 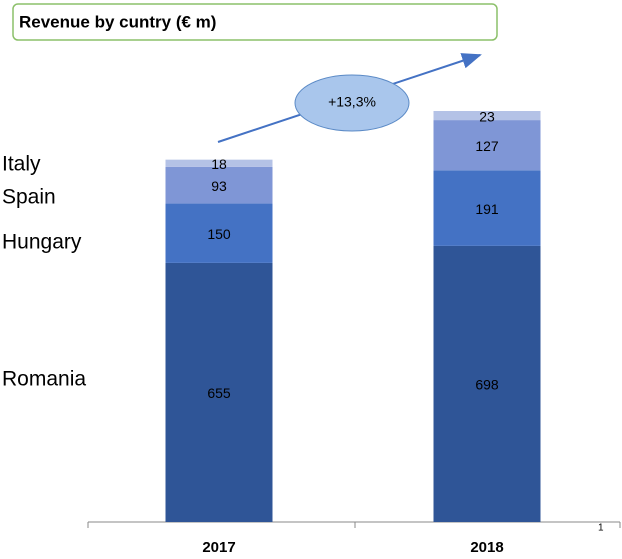 I want to click on x-tick-label: 2018, so click(x=486, y=547).